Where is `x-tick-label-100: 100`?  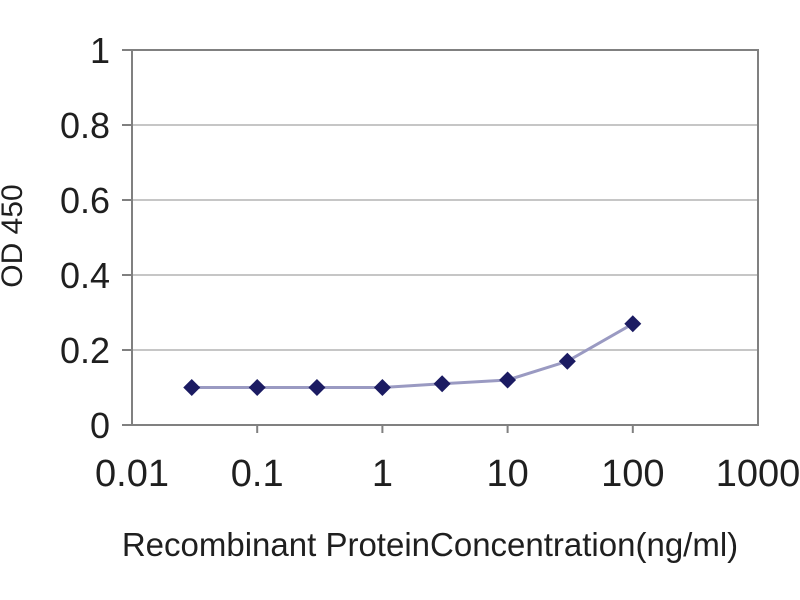 x-tick-label-100: 100 is located at coordinates (632, 474).